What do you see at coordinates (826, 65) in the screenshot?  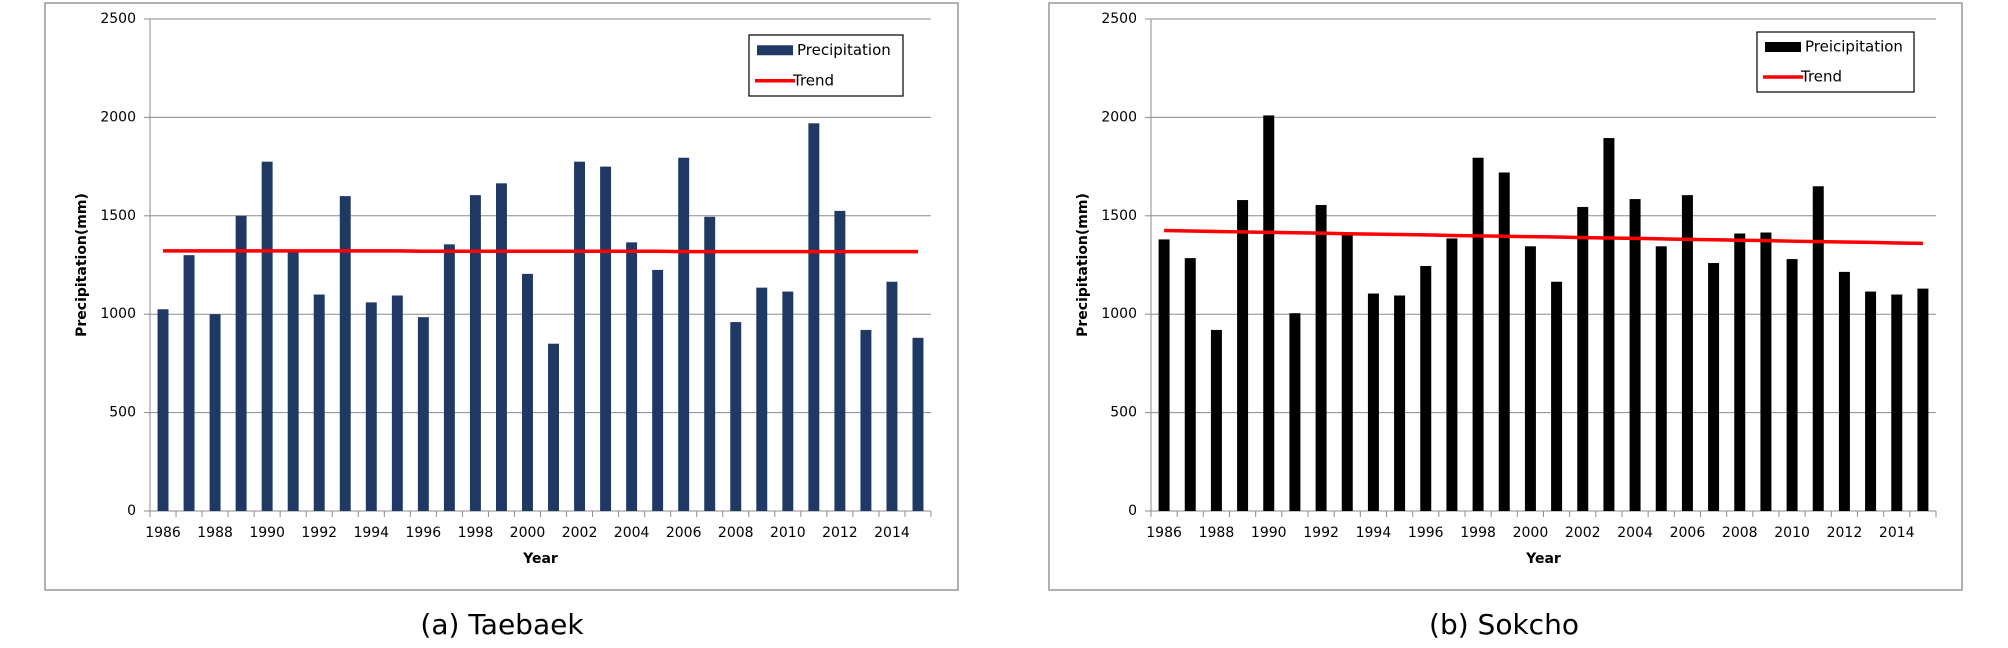 I see `legend: Precipitation Trend` at bounding box center [826, 65].